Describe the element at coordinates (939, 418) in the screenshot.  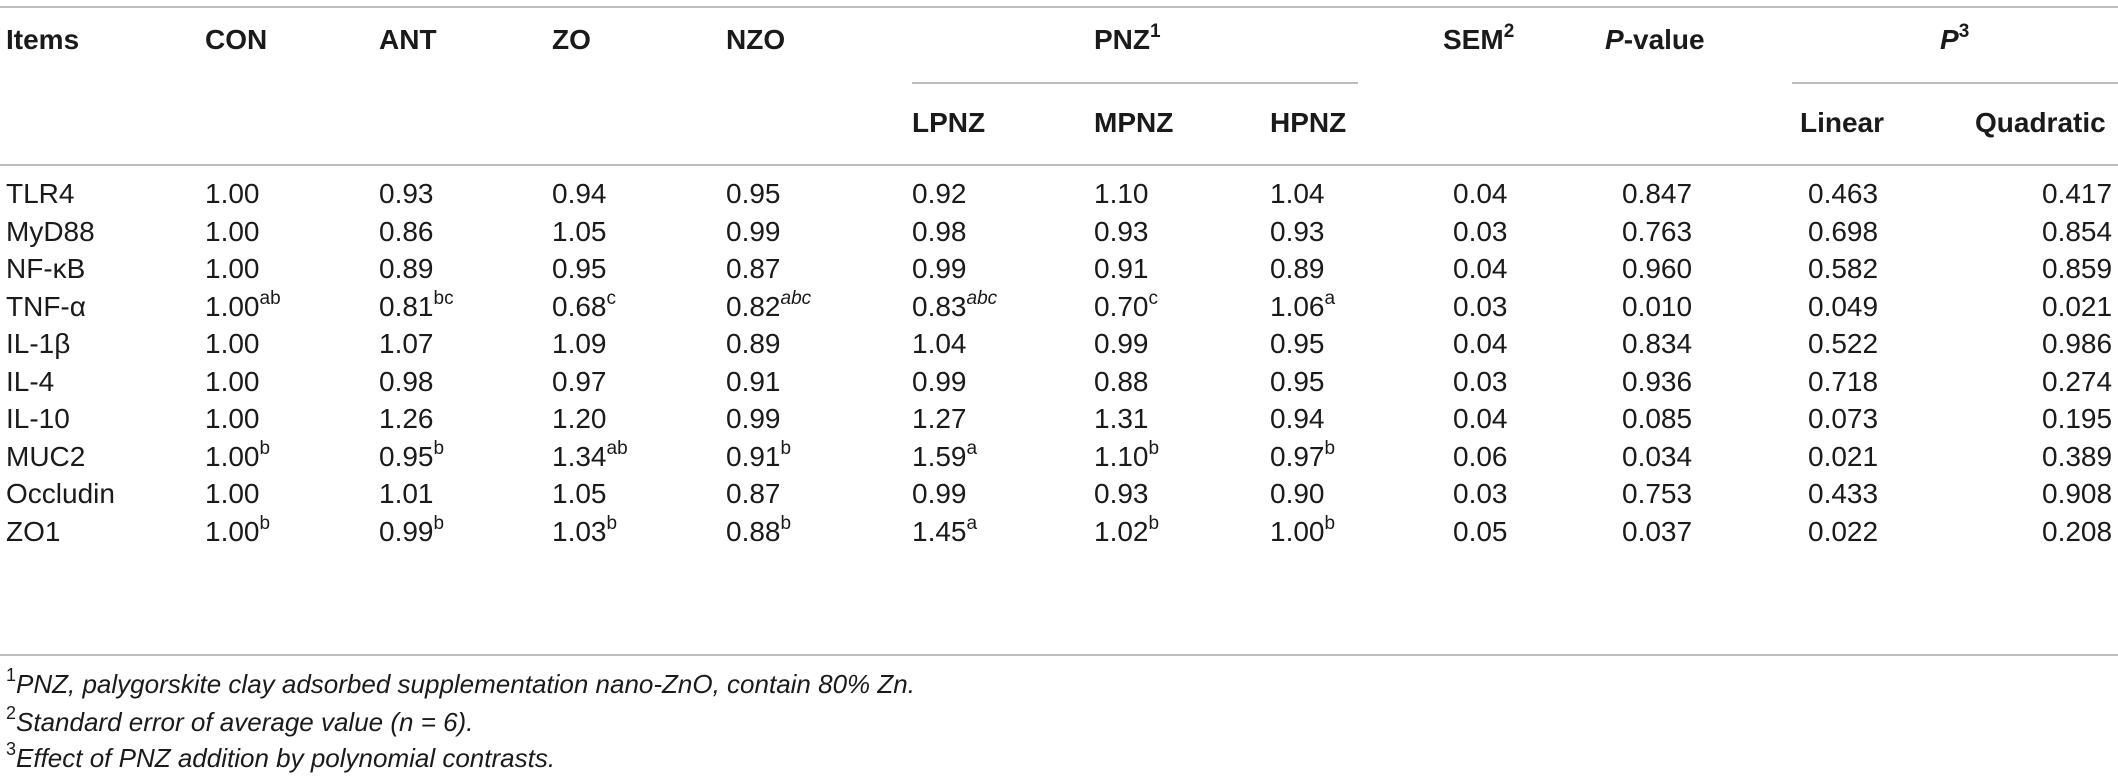
I see `cell-value: 1.27` at that location.